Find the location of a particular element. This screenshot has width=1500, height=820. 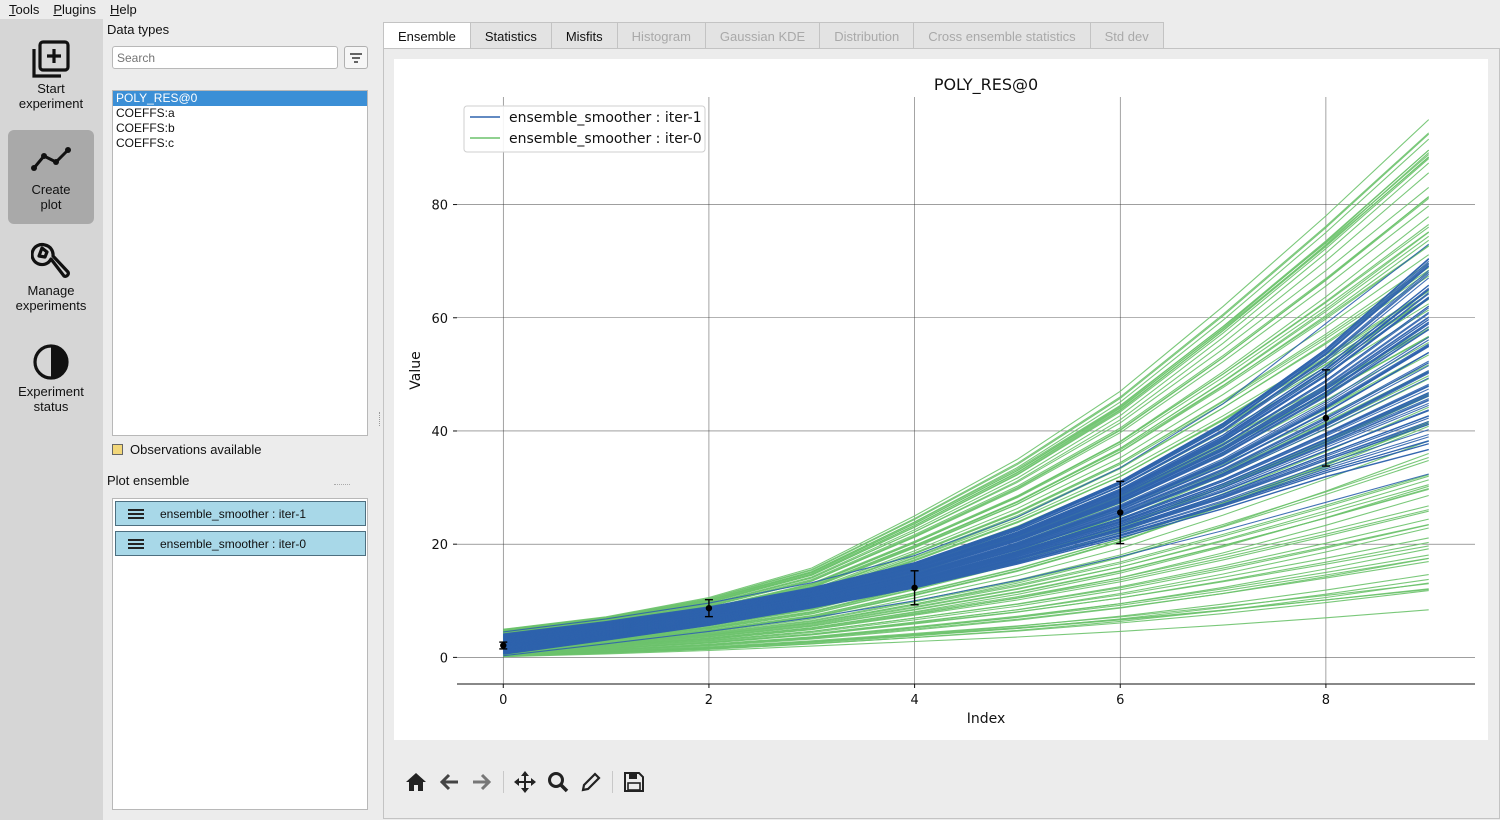

nav-experiment-status: Experiment status is located at coordinates (51, 379).